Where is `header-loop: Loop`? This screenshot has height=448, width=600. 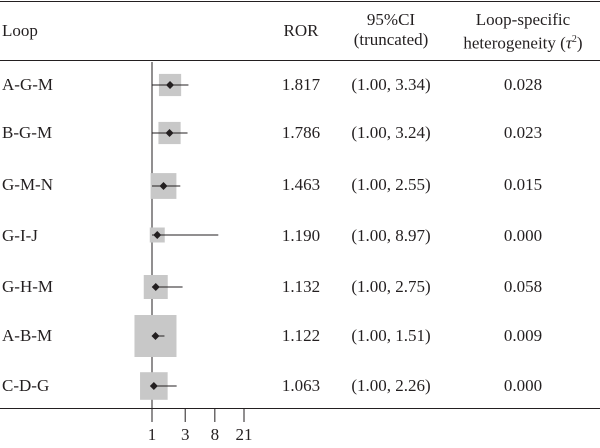 header-loop: Loop is located at coordinates (20, 30).